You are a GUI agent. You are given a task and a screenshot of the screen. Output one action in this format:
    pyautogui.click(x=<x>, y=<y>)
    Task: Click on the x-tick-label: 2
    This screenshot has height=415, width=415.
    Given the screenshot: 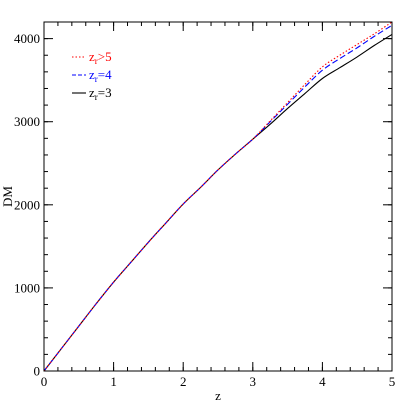 What is the action you would take?
    pyautogui.click(x=183, y=381)
    